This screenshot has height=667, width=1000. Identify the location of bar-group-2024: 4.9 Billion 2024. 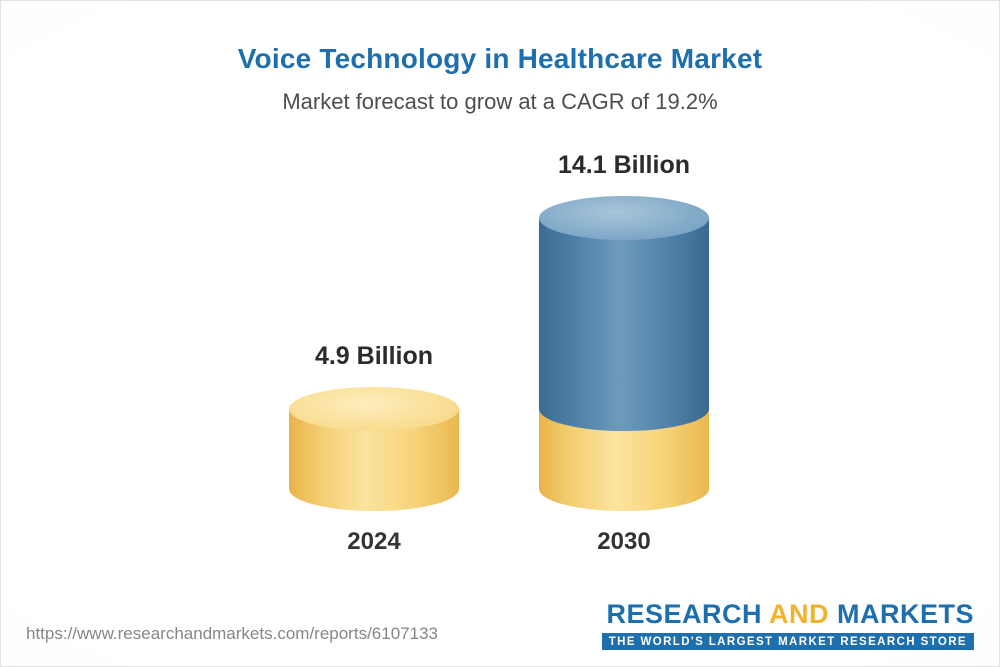
(374, 449).